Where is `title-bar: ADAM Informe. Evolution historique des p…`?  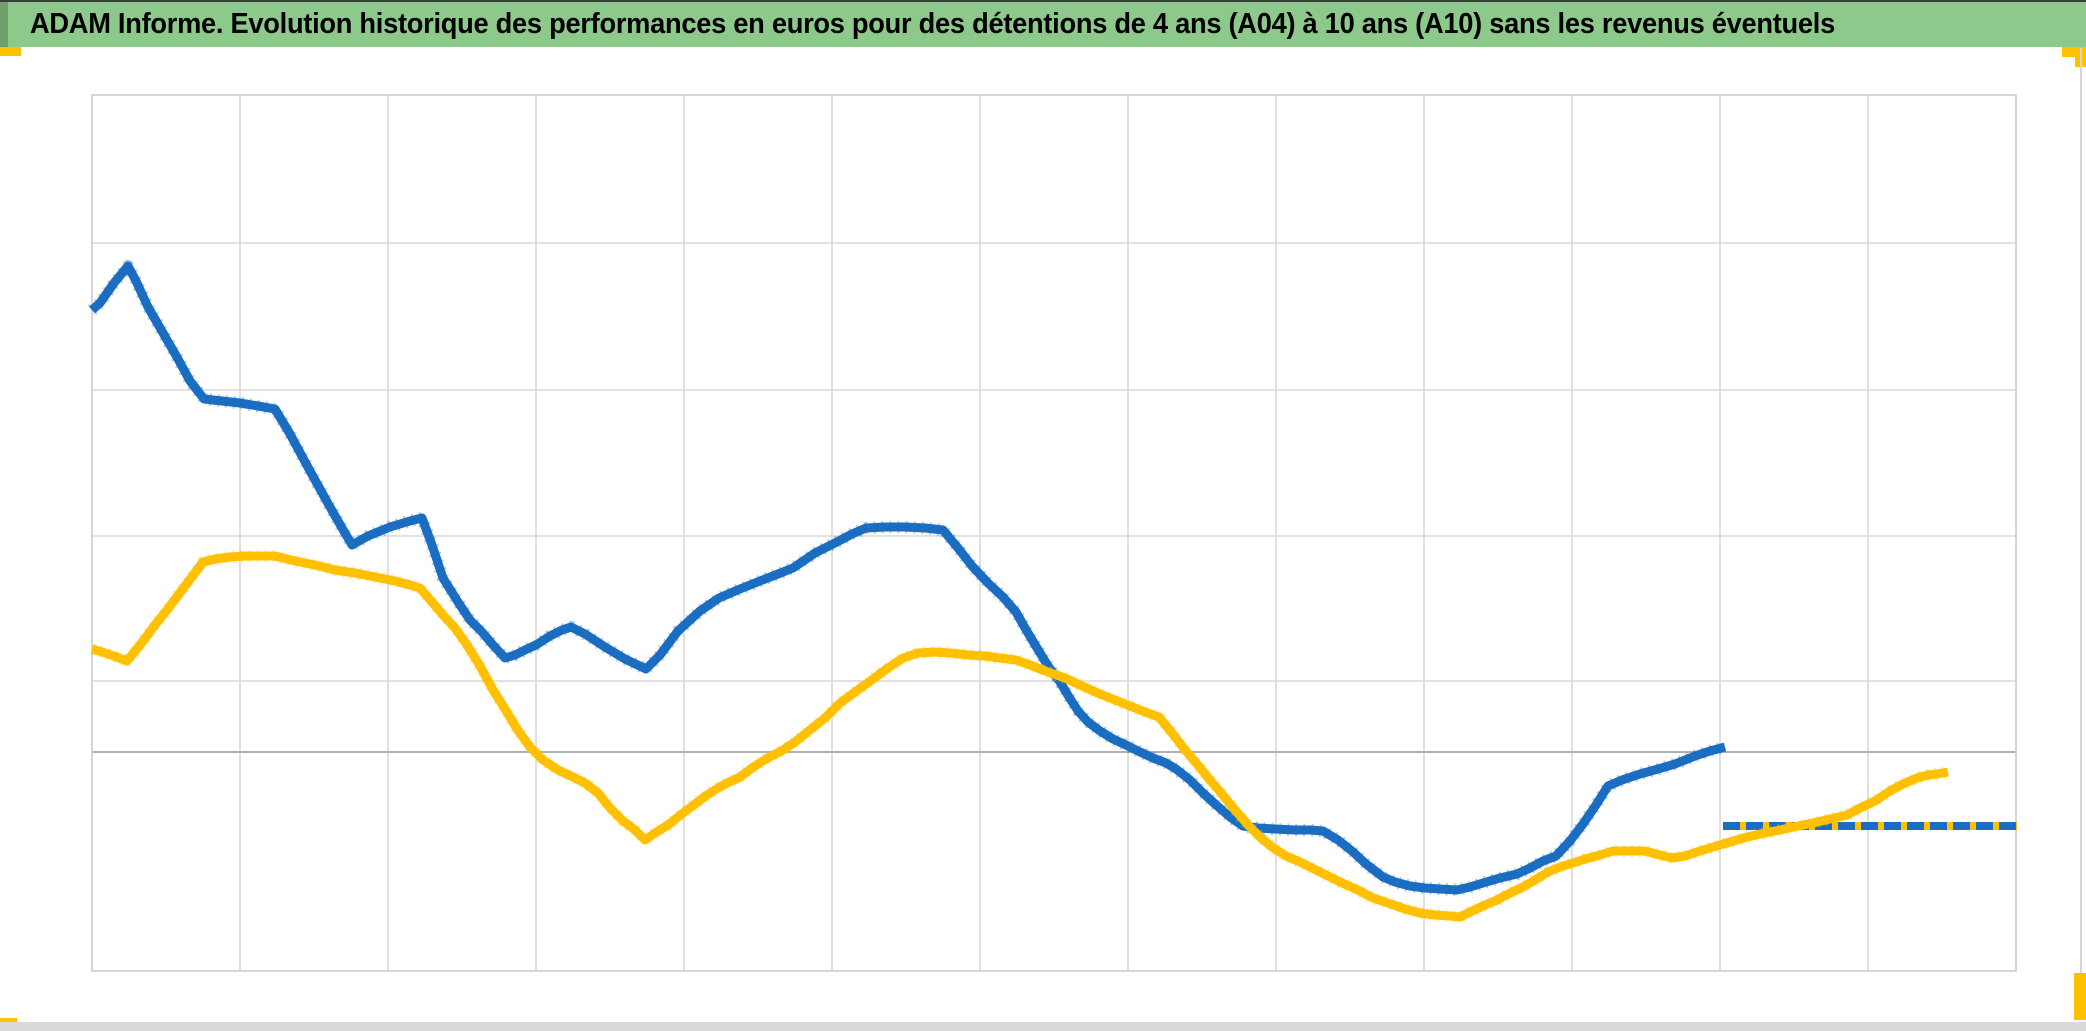
title-bar: ADAM Informe. Evolution historique des p… is located at coordinates (1043, 24).